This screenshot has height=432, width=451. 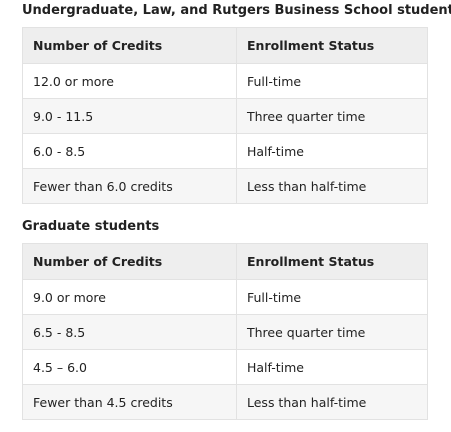 What do you see at coordinates (129, 186) in the screenshot?
I see `credits-cell: Fewer than 6.0 credits` at bounding box center [129, 186].